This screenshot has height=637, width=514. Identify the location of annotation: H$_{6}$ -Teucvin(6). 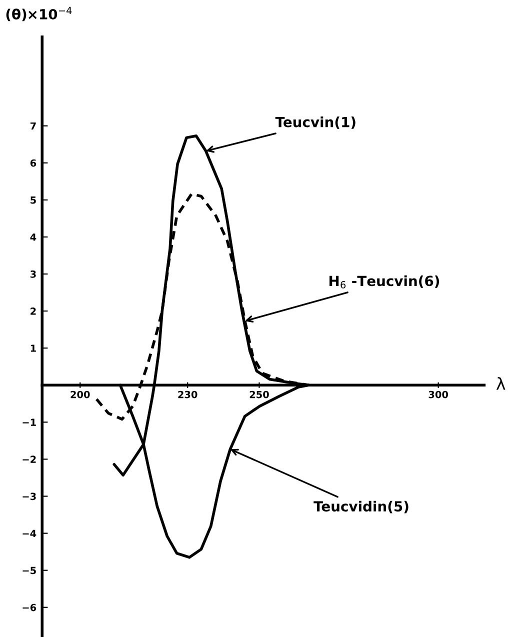
(385, 281).